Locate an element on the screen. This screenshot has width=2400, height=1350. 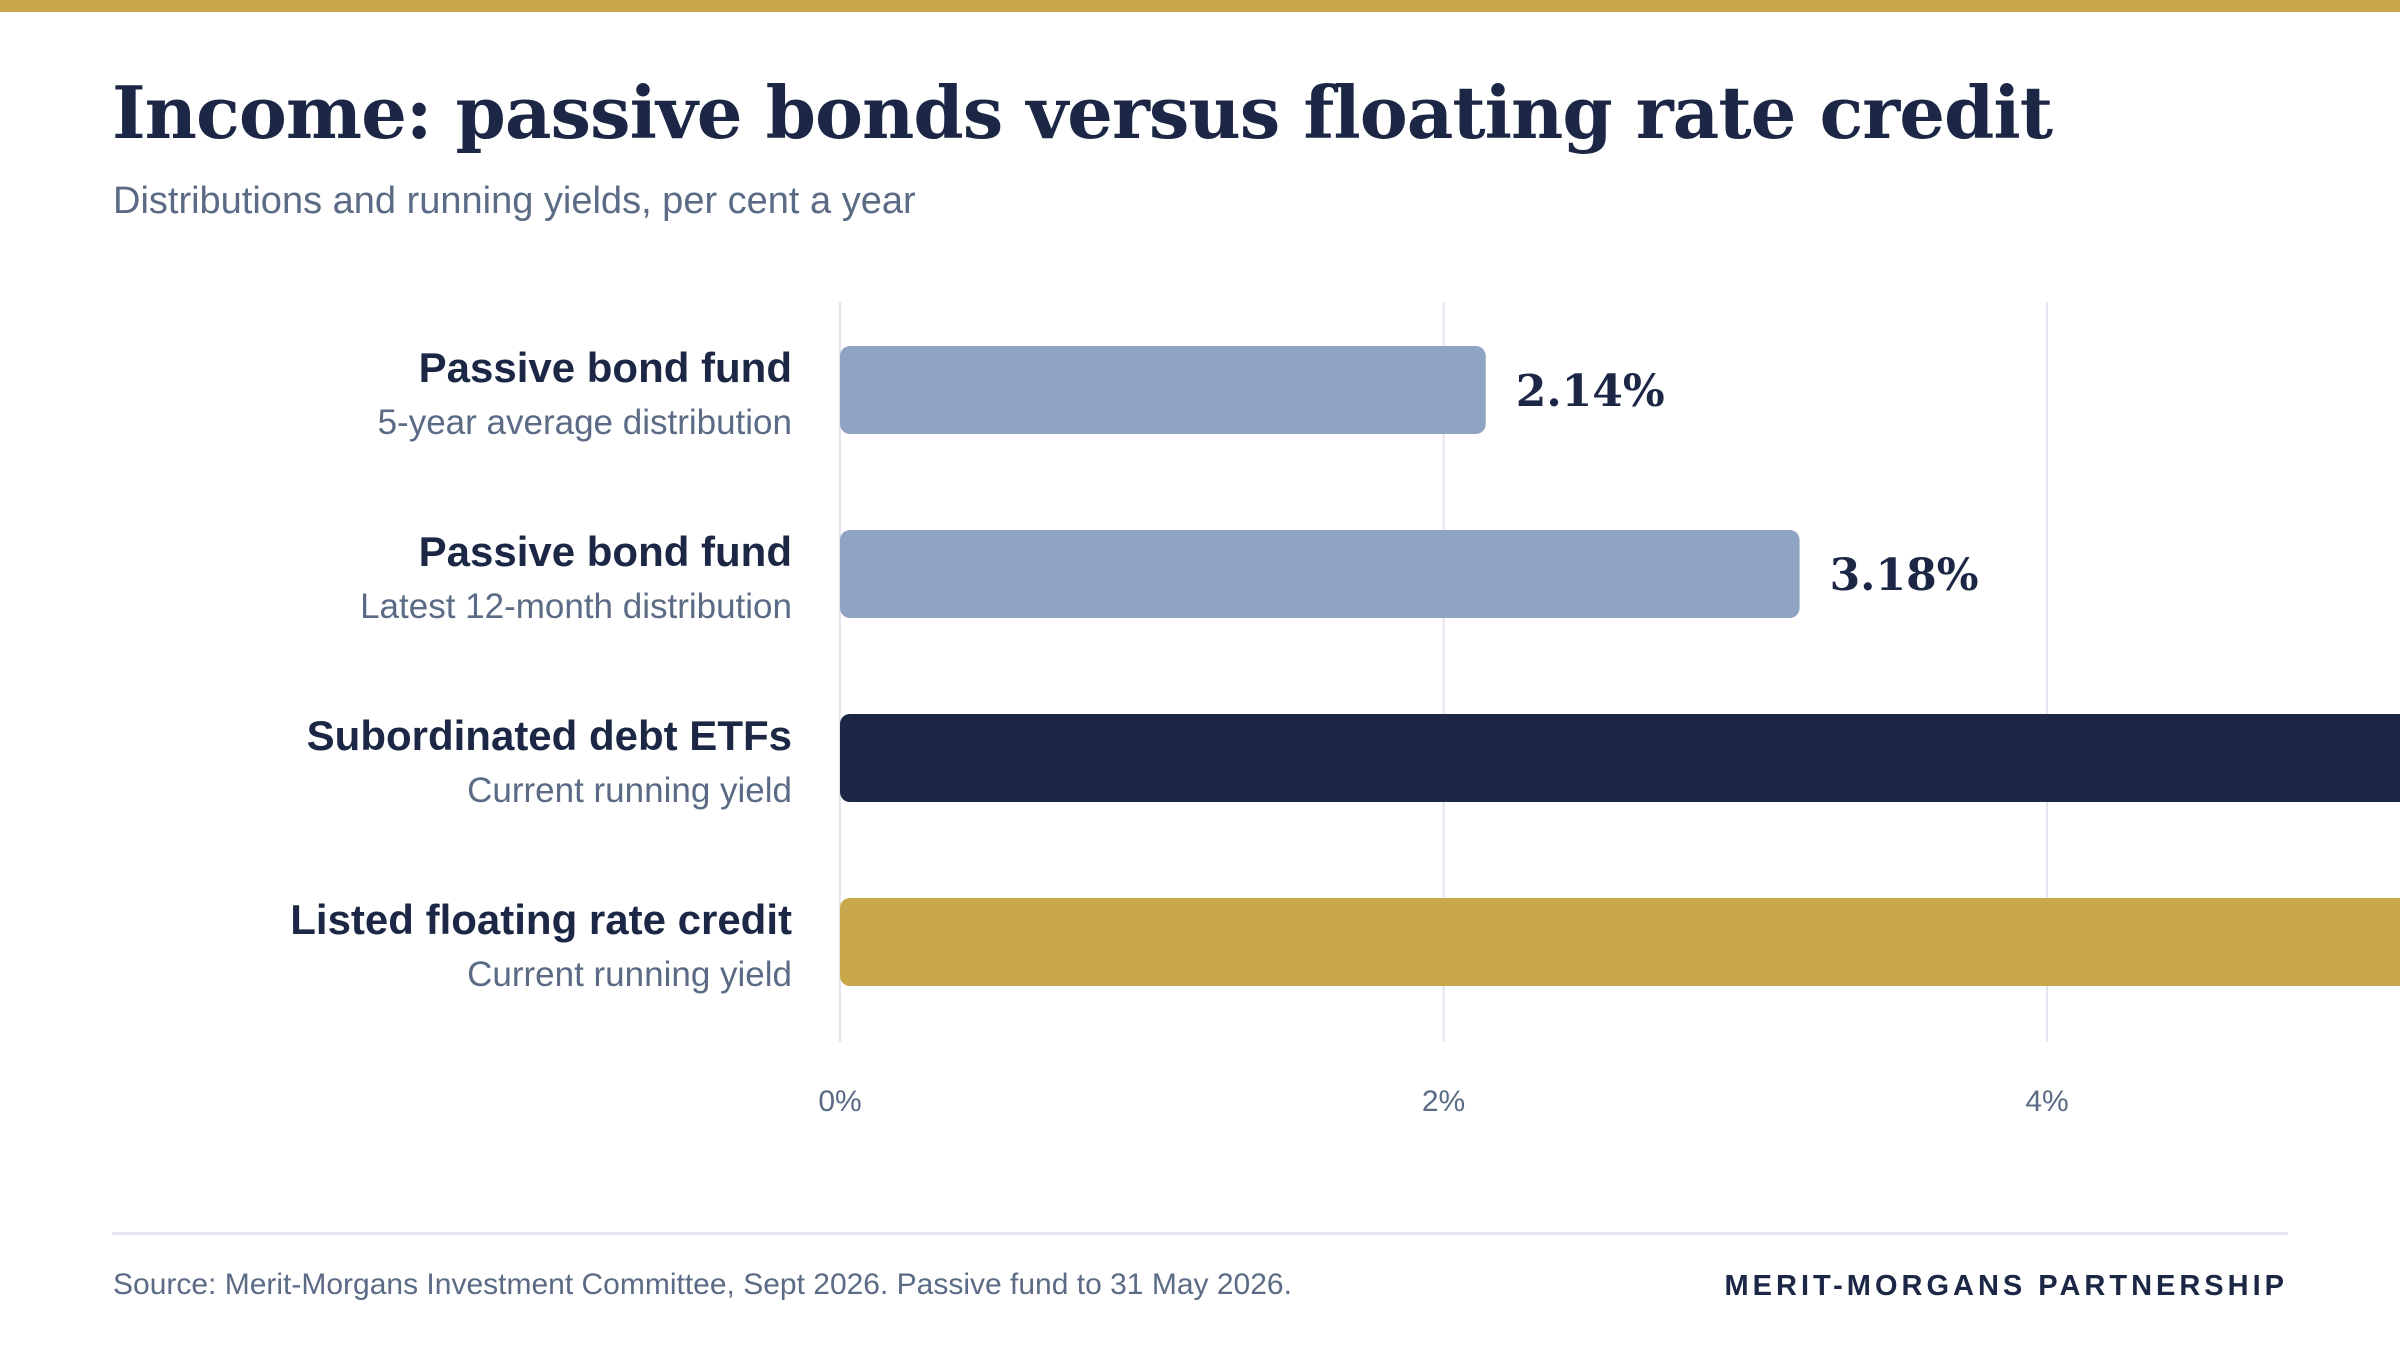
x-tick-label: 0% is located at coordinates (839, 1101).